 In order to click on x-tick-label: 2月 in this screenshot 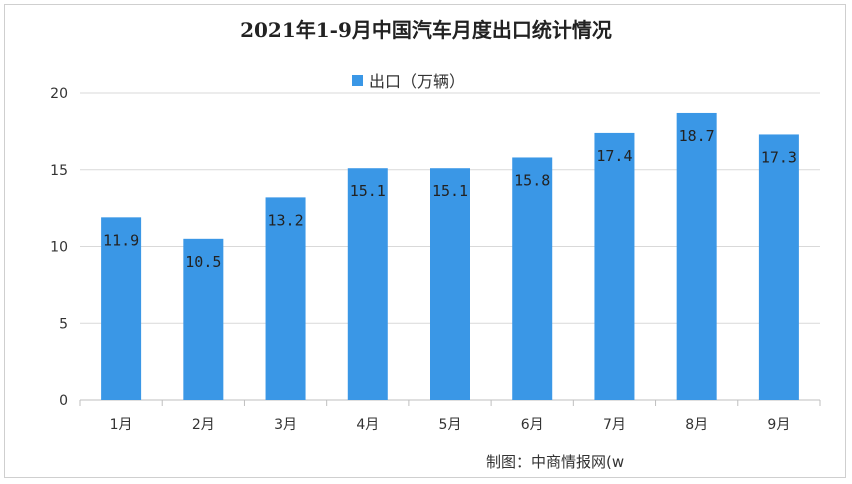, I will do `click(203, 425)`.